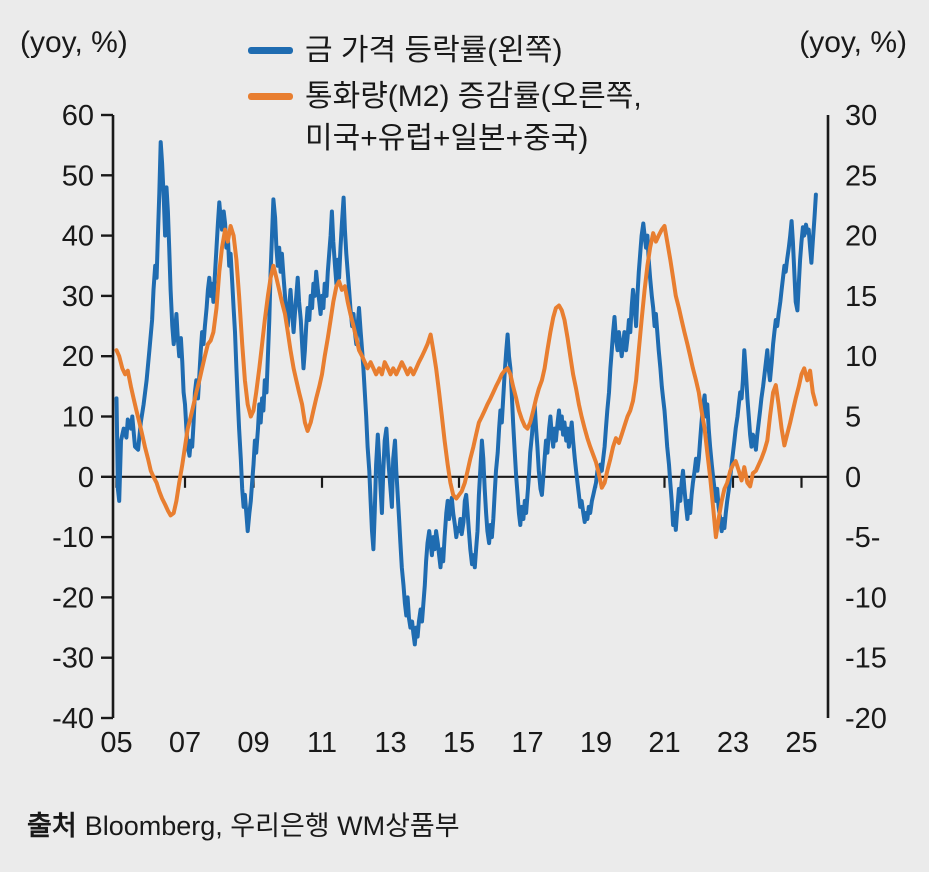  What do you see at coordinates (270, 96) in the screenshot?
I see `m2-series-swatch-icon` at bounding box center [270, 96].